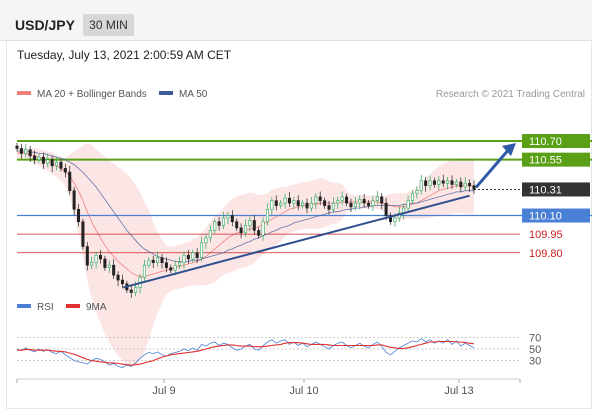 This screenshot has height=409, width=592. What do you see at coordinates (108, 25) in the screenshot?
I see `interval-button: 30 MIN` at bounding box center [108, 25].